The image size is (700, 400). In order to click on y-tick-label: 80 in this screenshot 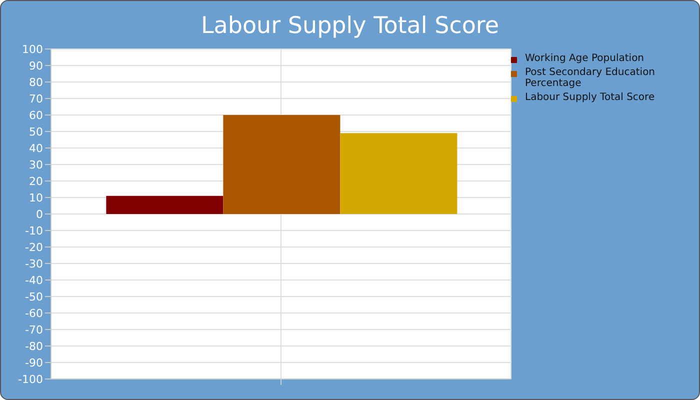, I will do `click(36, 82)`.